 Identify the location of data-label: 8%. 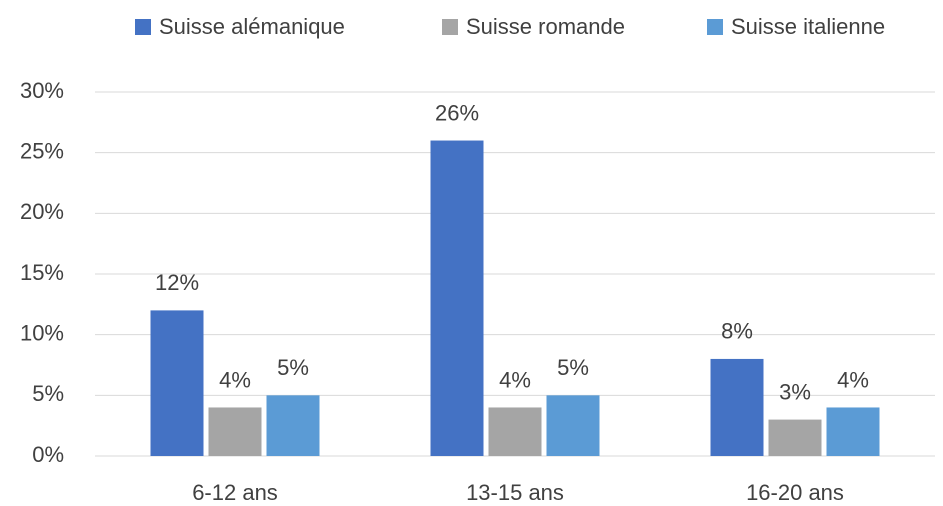
(737, 331).